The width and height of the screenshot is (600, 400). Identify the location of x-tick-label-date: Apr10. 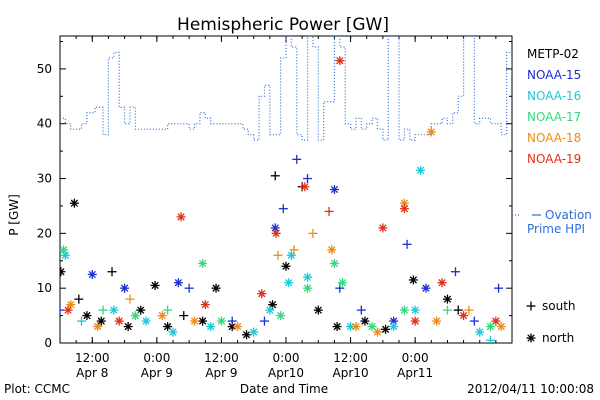
(351, 373).